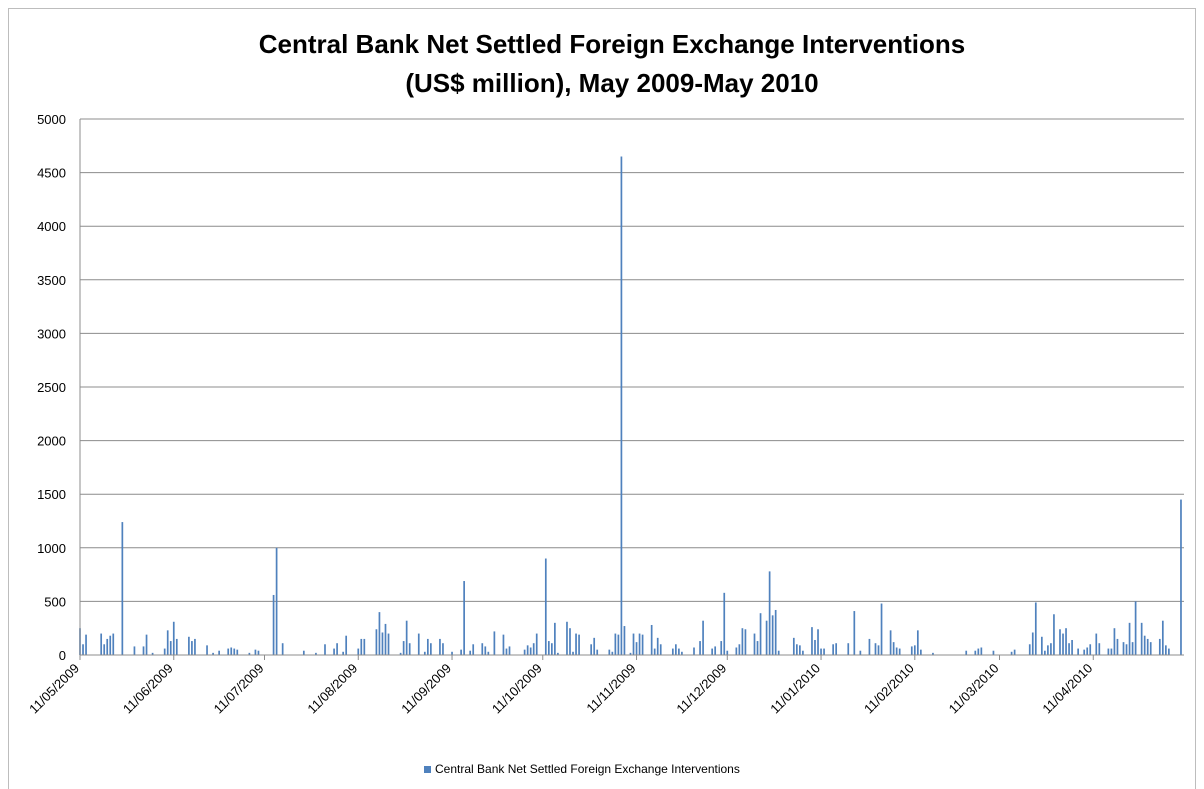  I want to click on y-tick-label: 2500, so click(51, 387).